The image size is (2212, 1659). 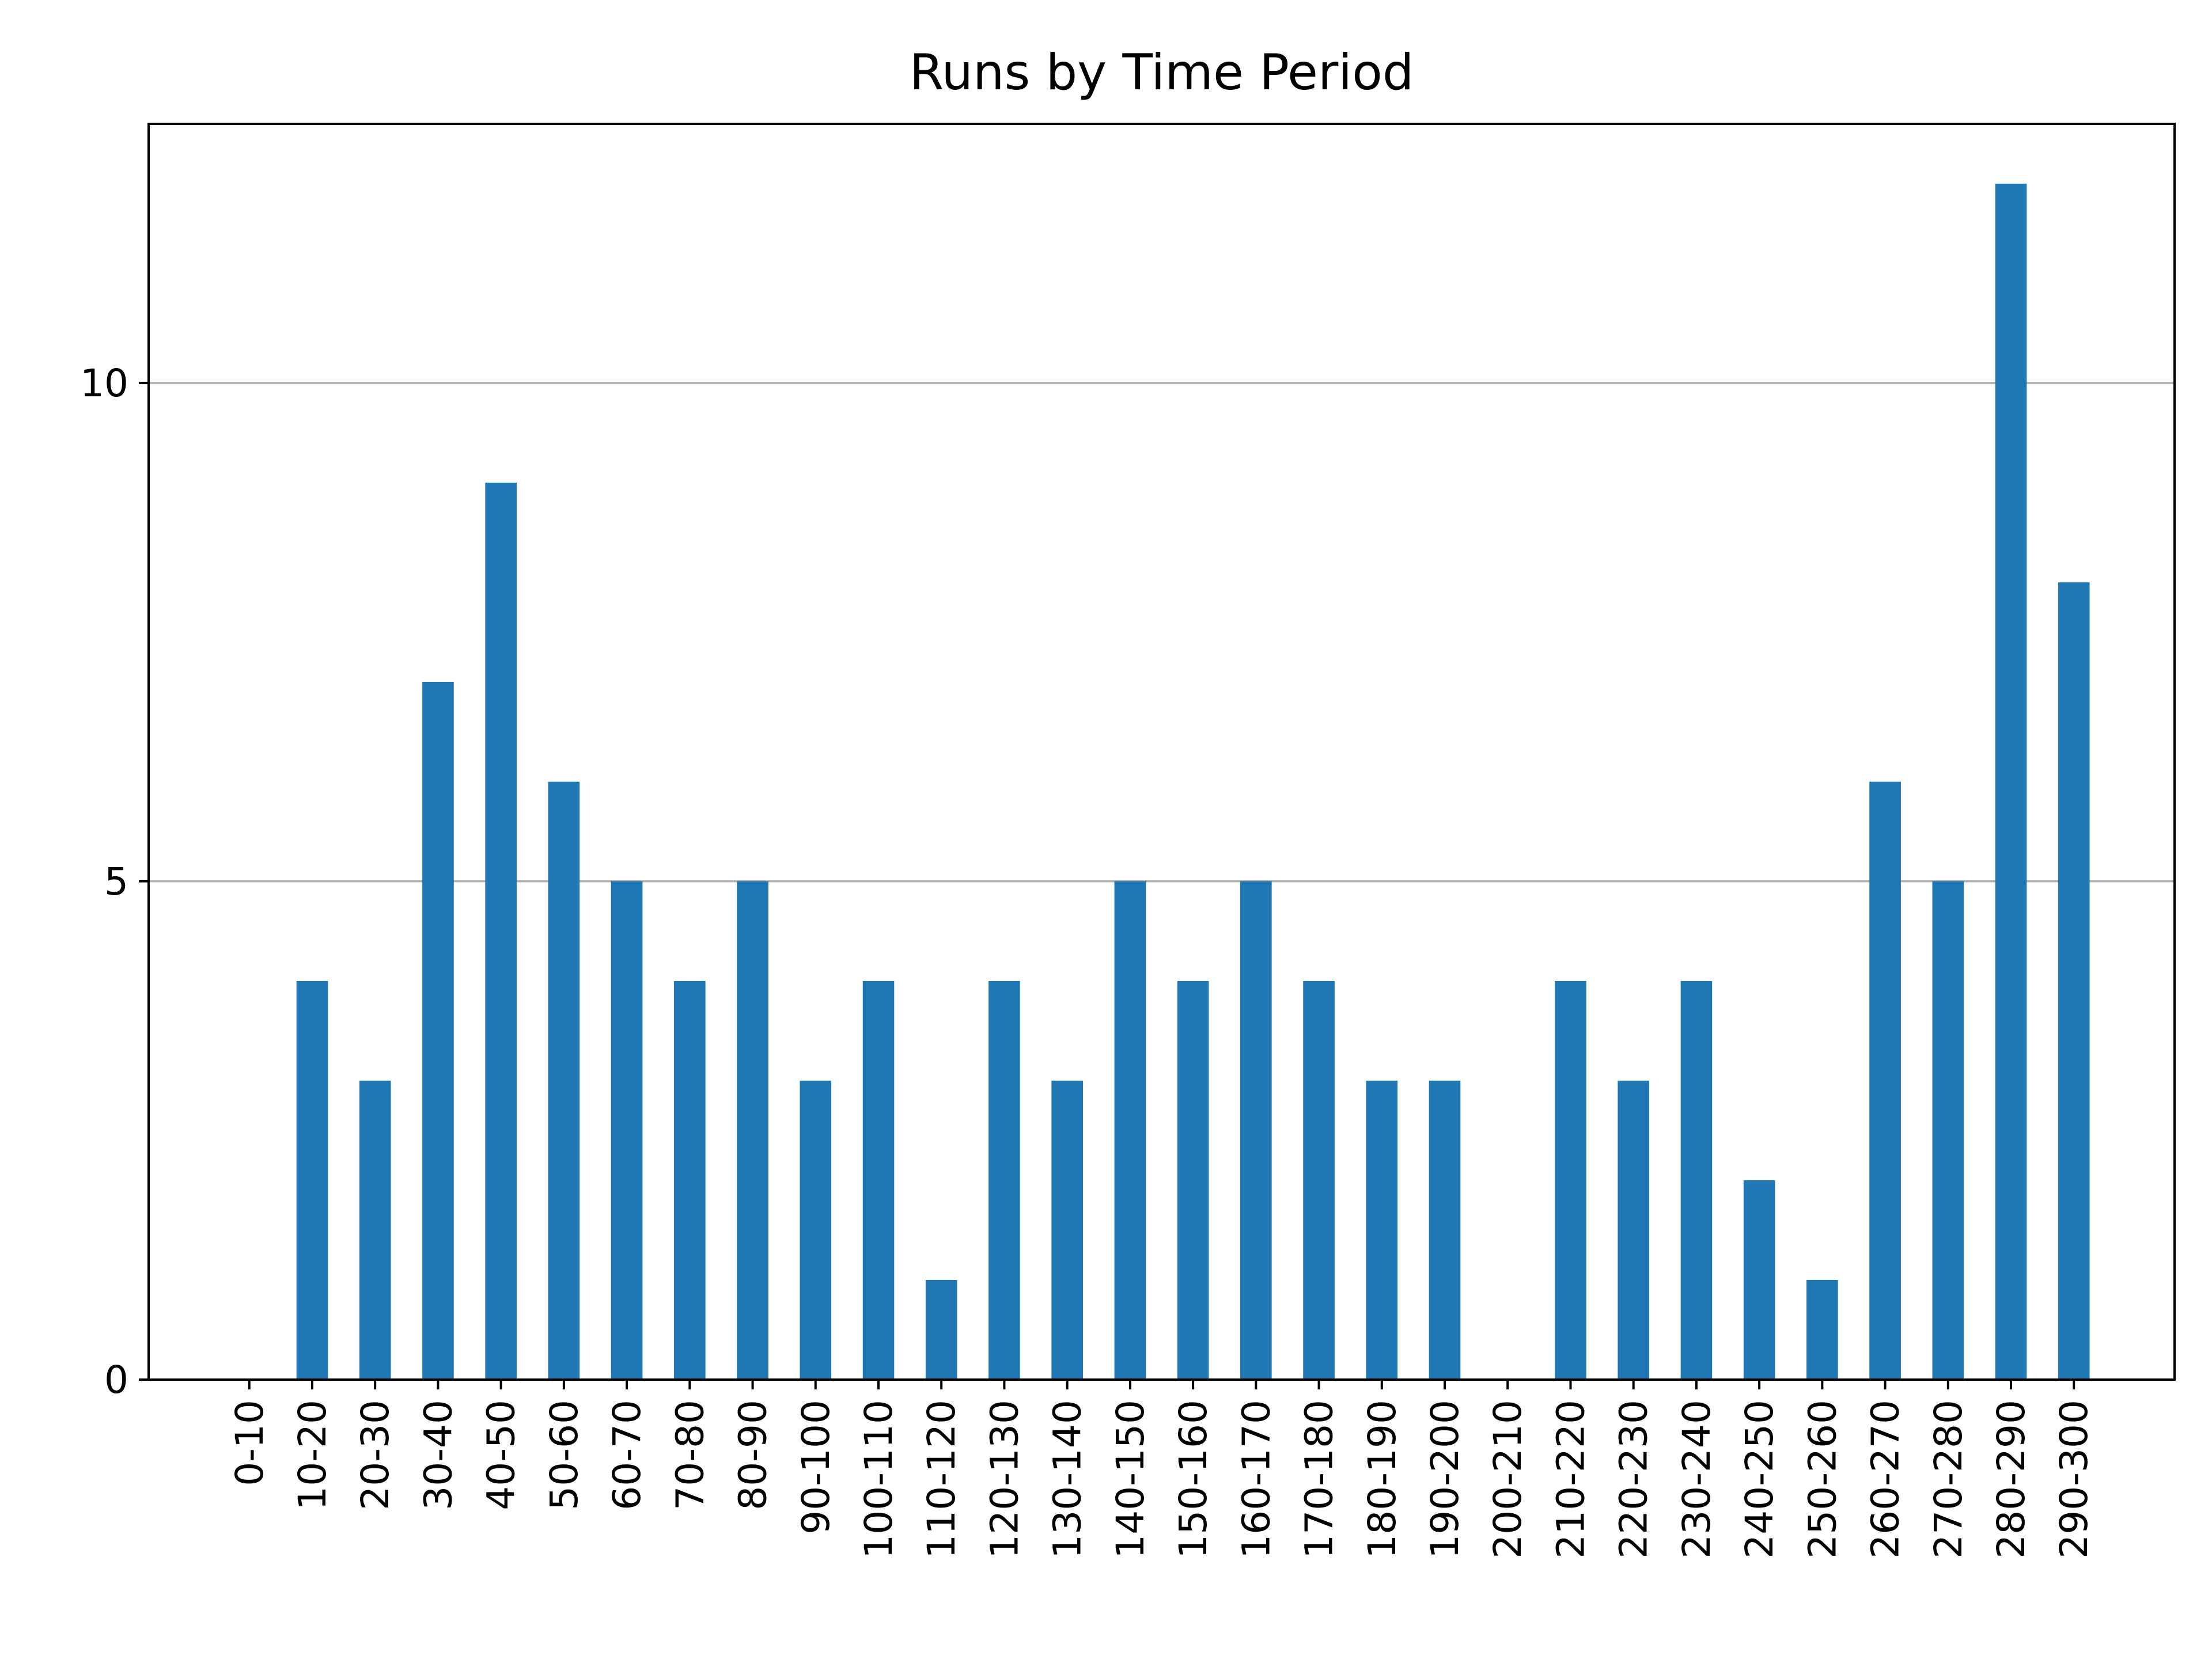 I want to click on x-tick-label: 50-60, so click(x=564, y=1455).